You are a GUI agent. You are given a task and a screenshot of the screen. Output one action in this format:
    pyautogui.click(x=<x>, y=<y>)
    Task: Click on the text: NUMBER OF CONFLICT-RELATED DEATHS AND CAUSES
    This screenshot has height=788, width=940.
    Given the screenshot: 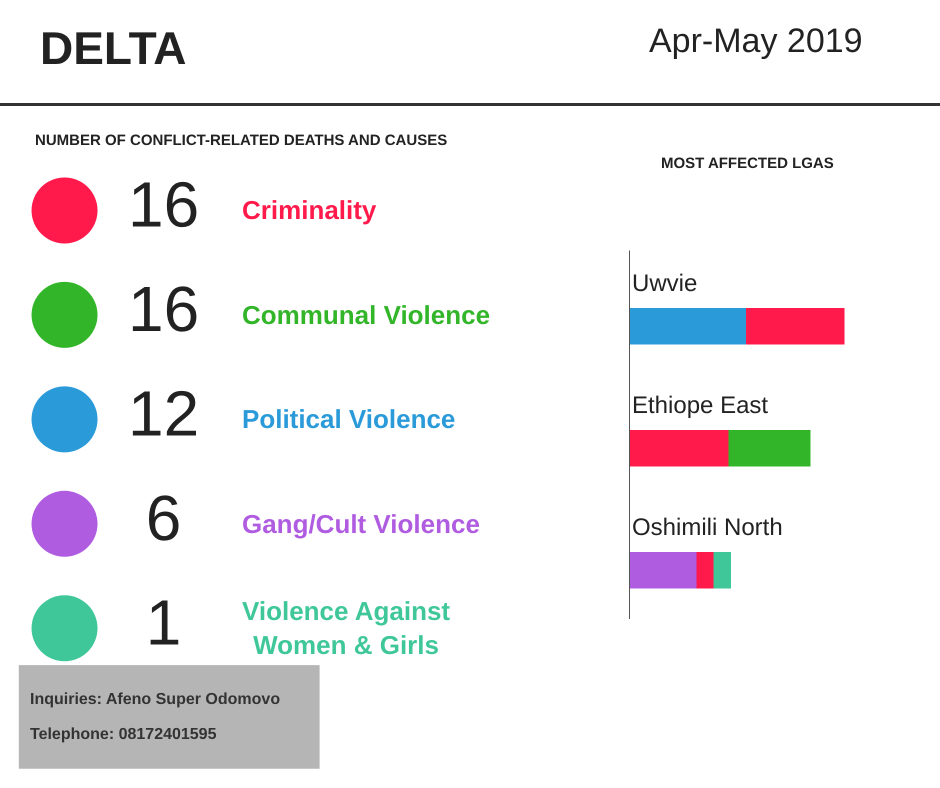 What is the action you would take?
    pyautogui.click(x=241, y=140)
    